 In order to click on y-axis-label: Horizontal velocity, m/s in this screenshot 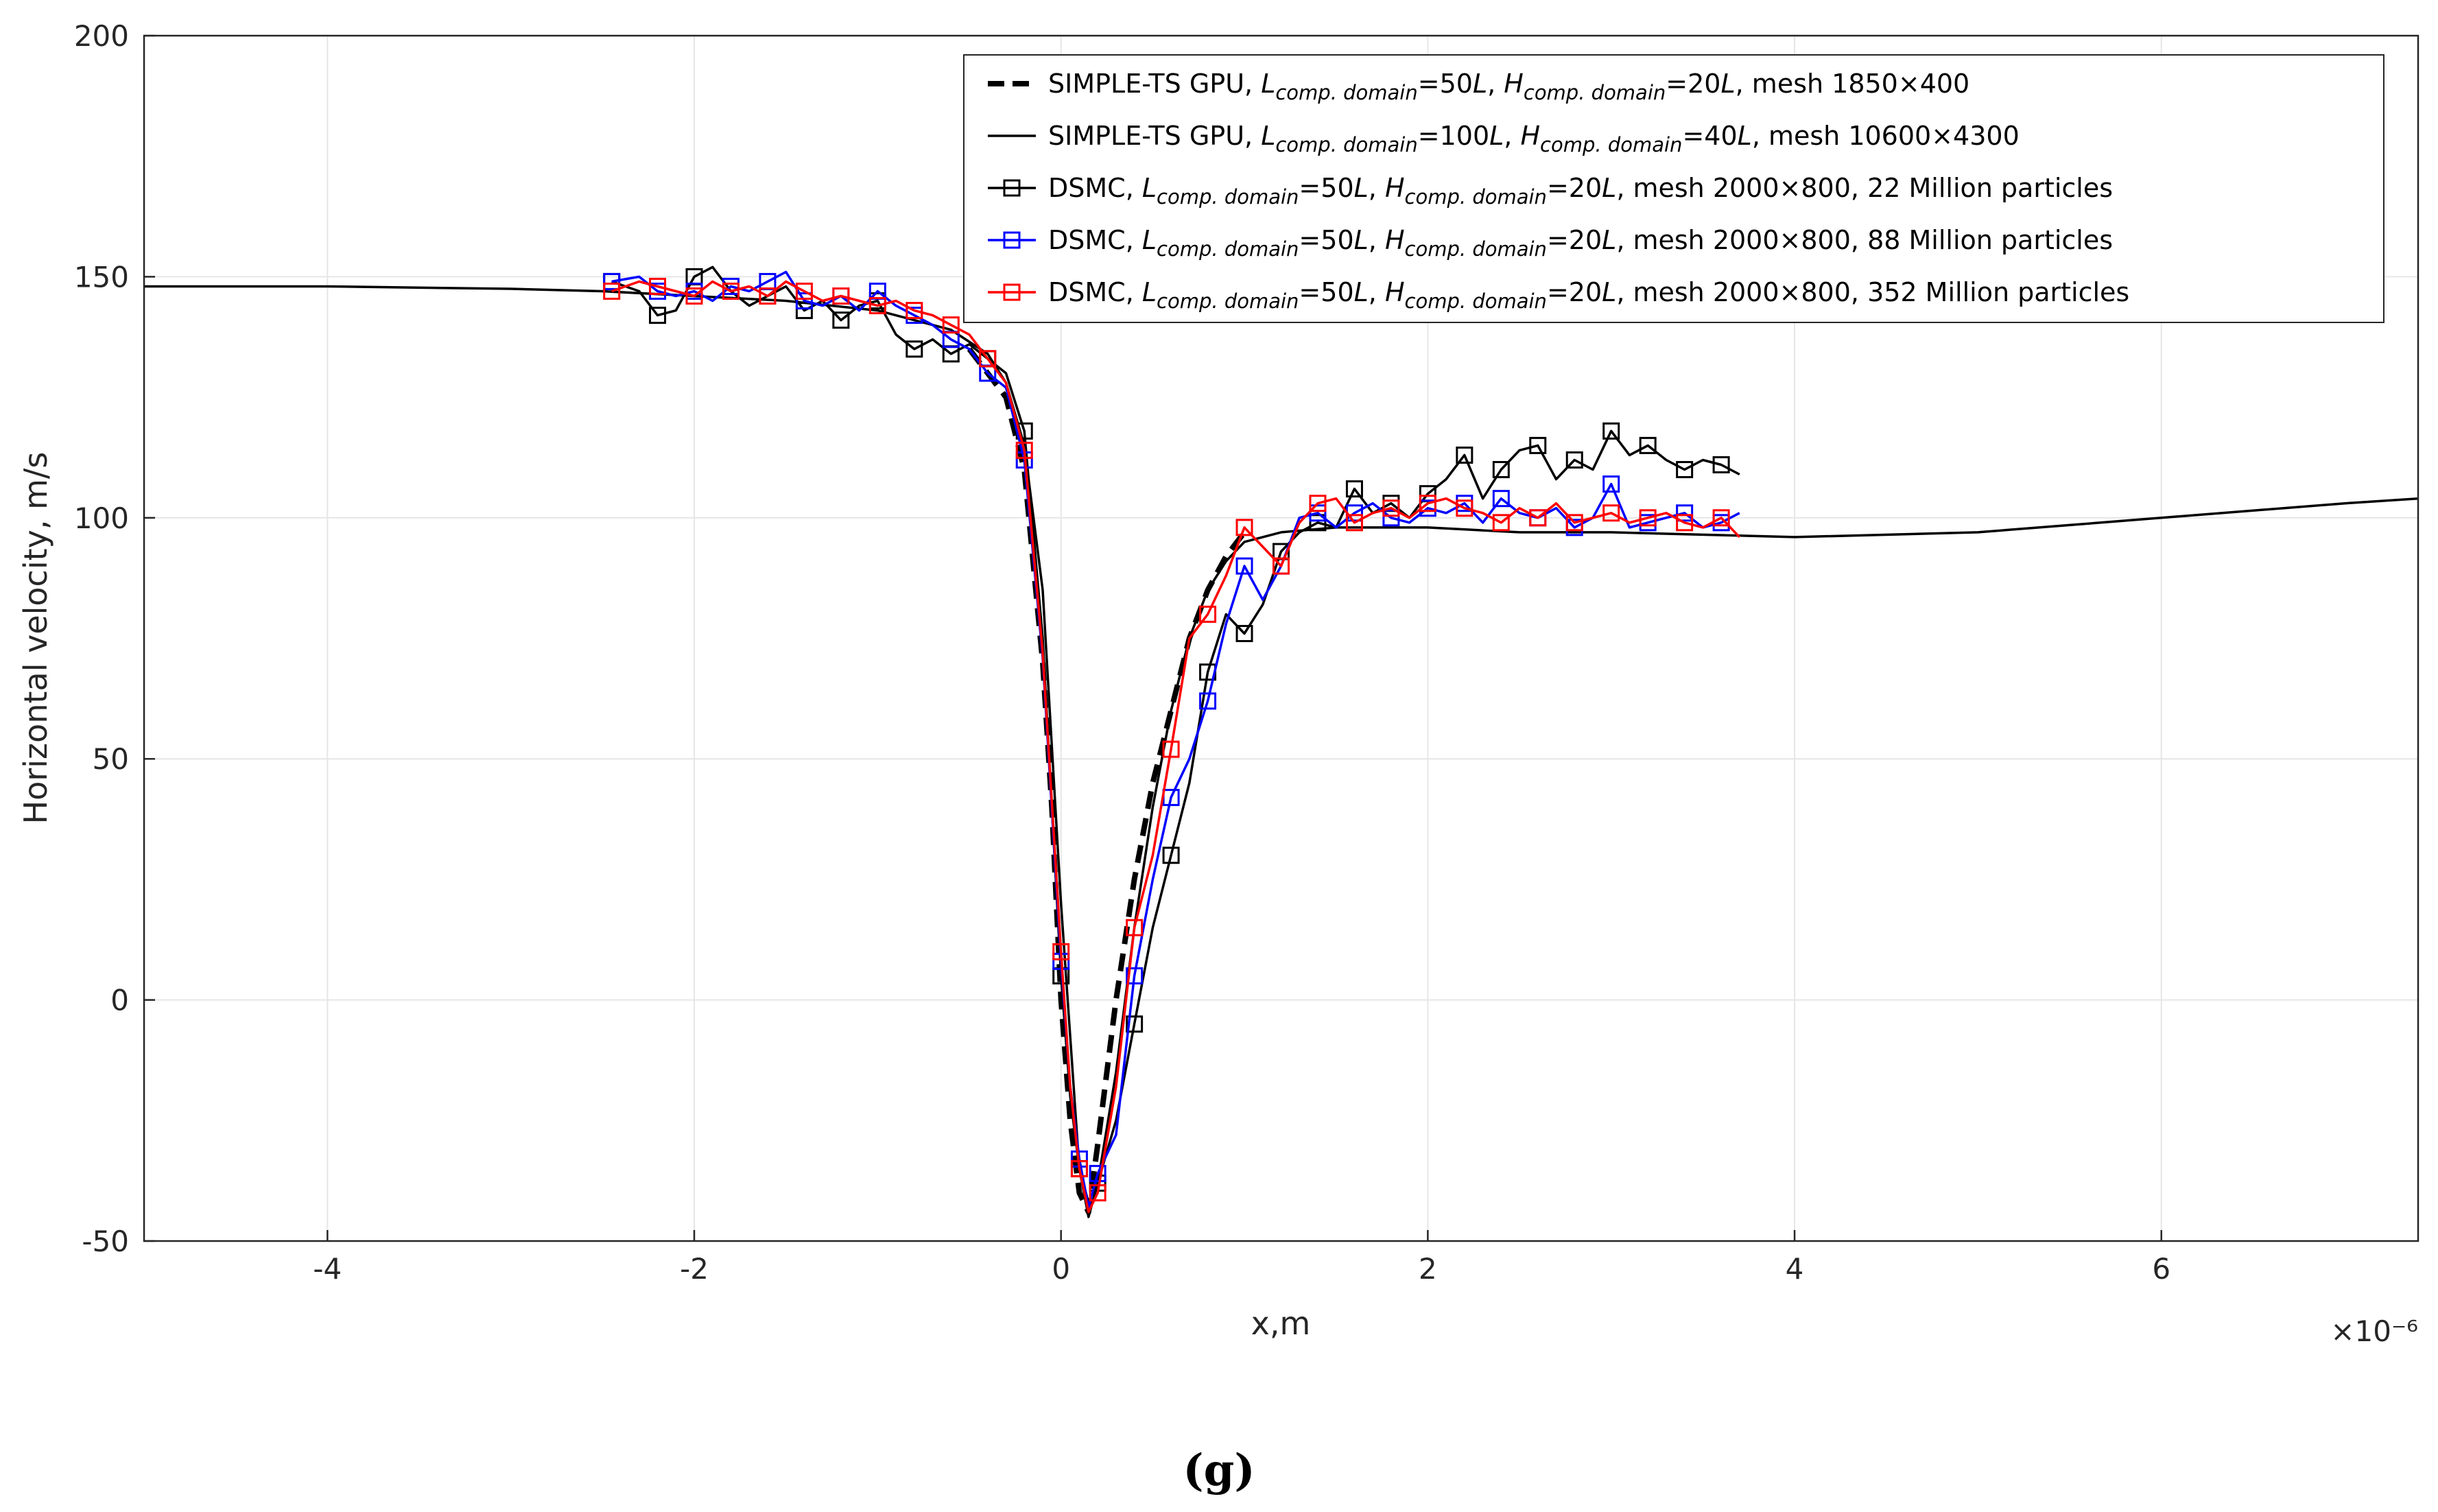, I will do `click(35, 638)`.